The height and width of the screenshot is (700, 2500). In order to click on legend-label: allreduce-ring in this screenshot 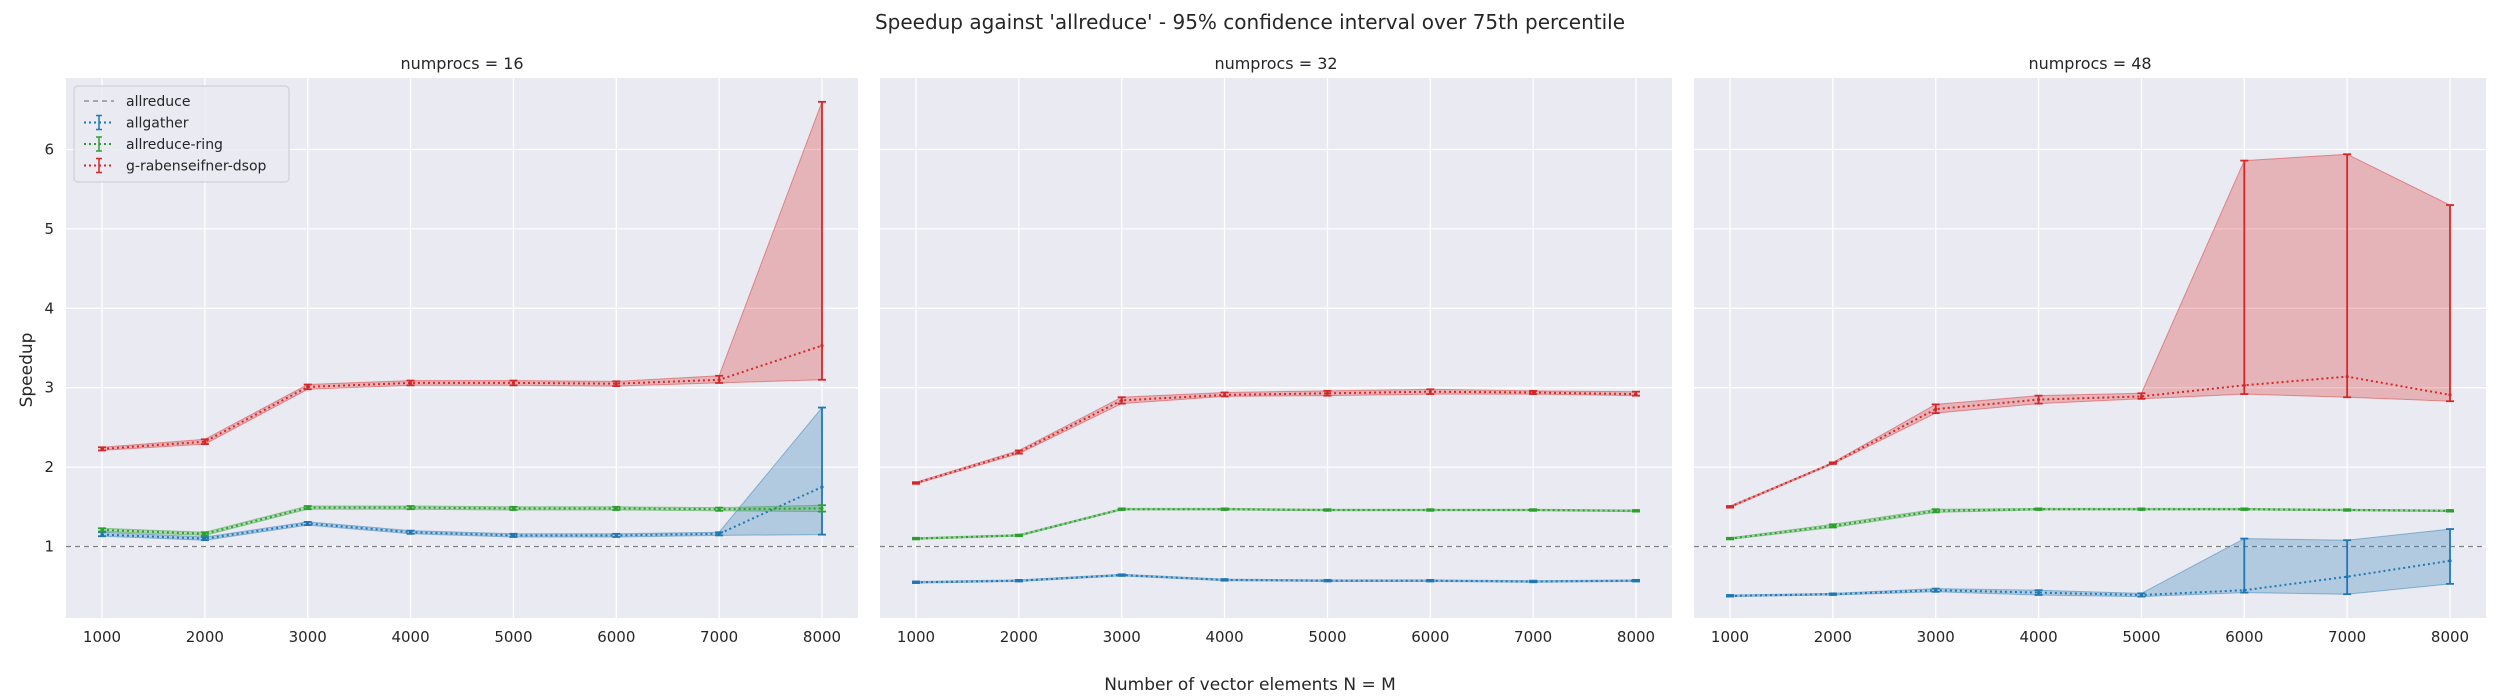, I will do `click(174, 145)`.